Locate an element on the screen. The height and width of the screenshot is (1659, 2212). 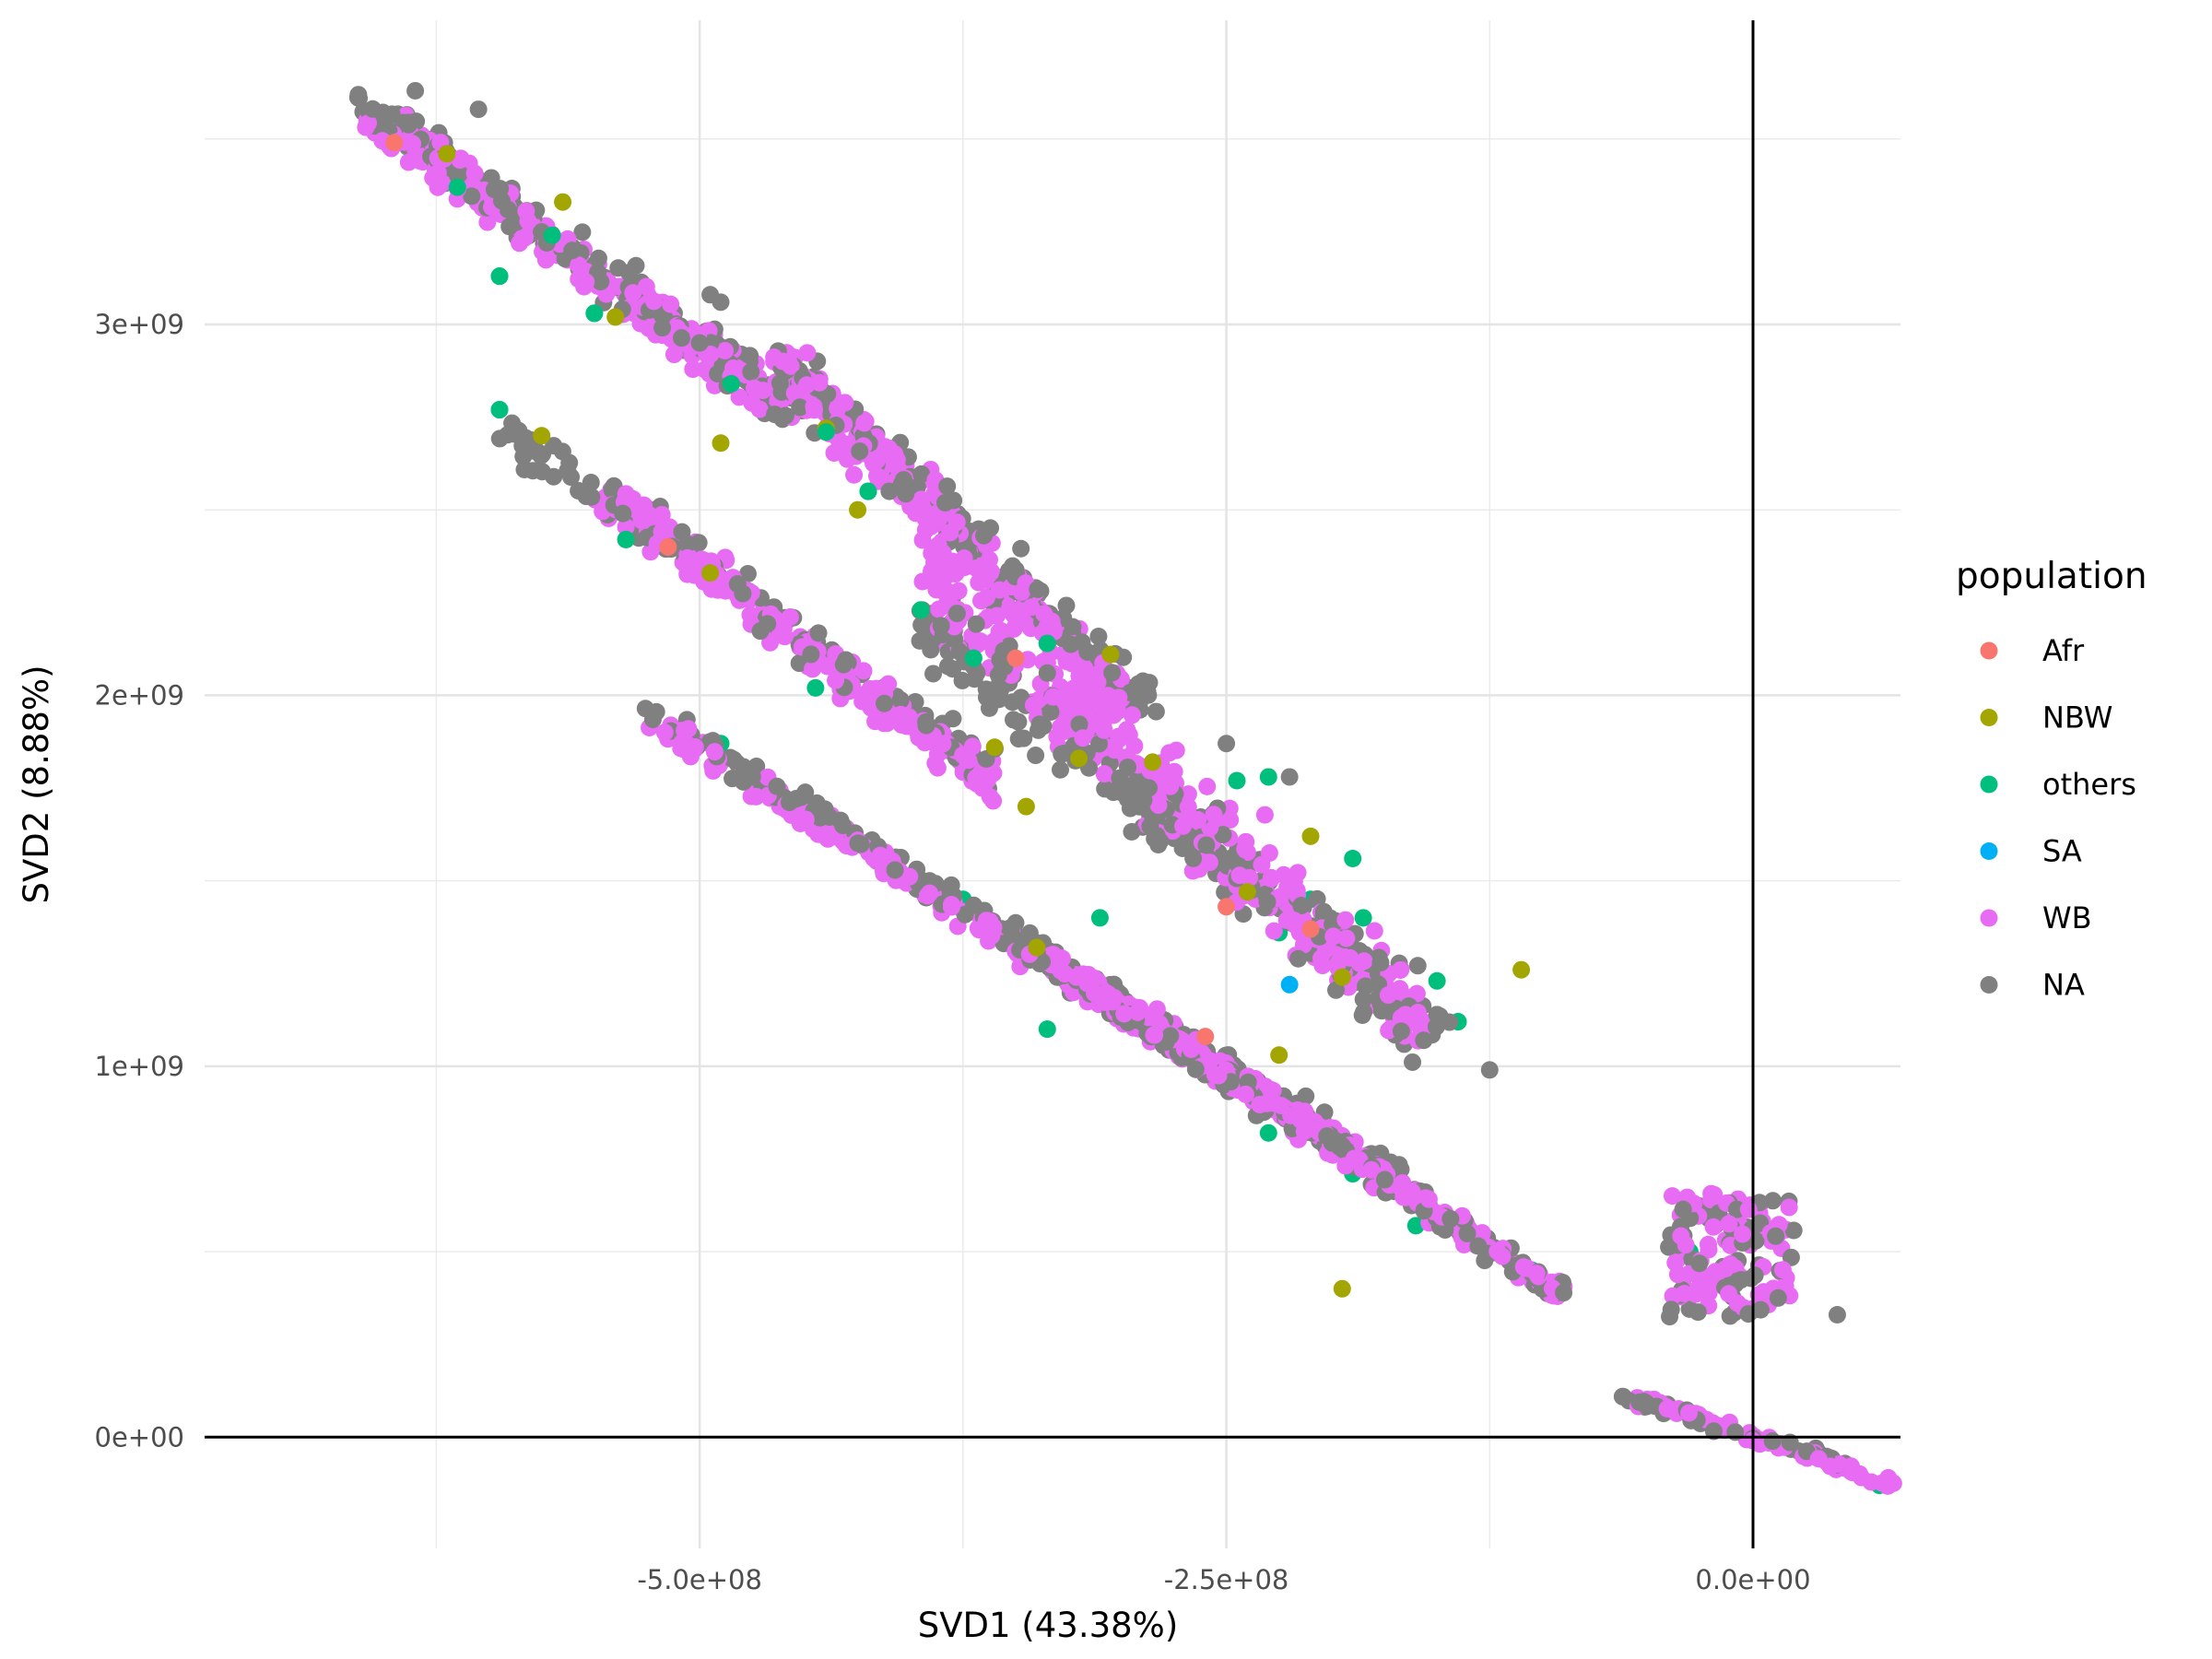
legend-label-wb: WB is located at coordinates (2067, 917).